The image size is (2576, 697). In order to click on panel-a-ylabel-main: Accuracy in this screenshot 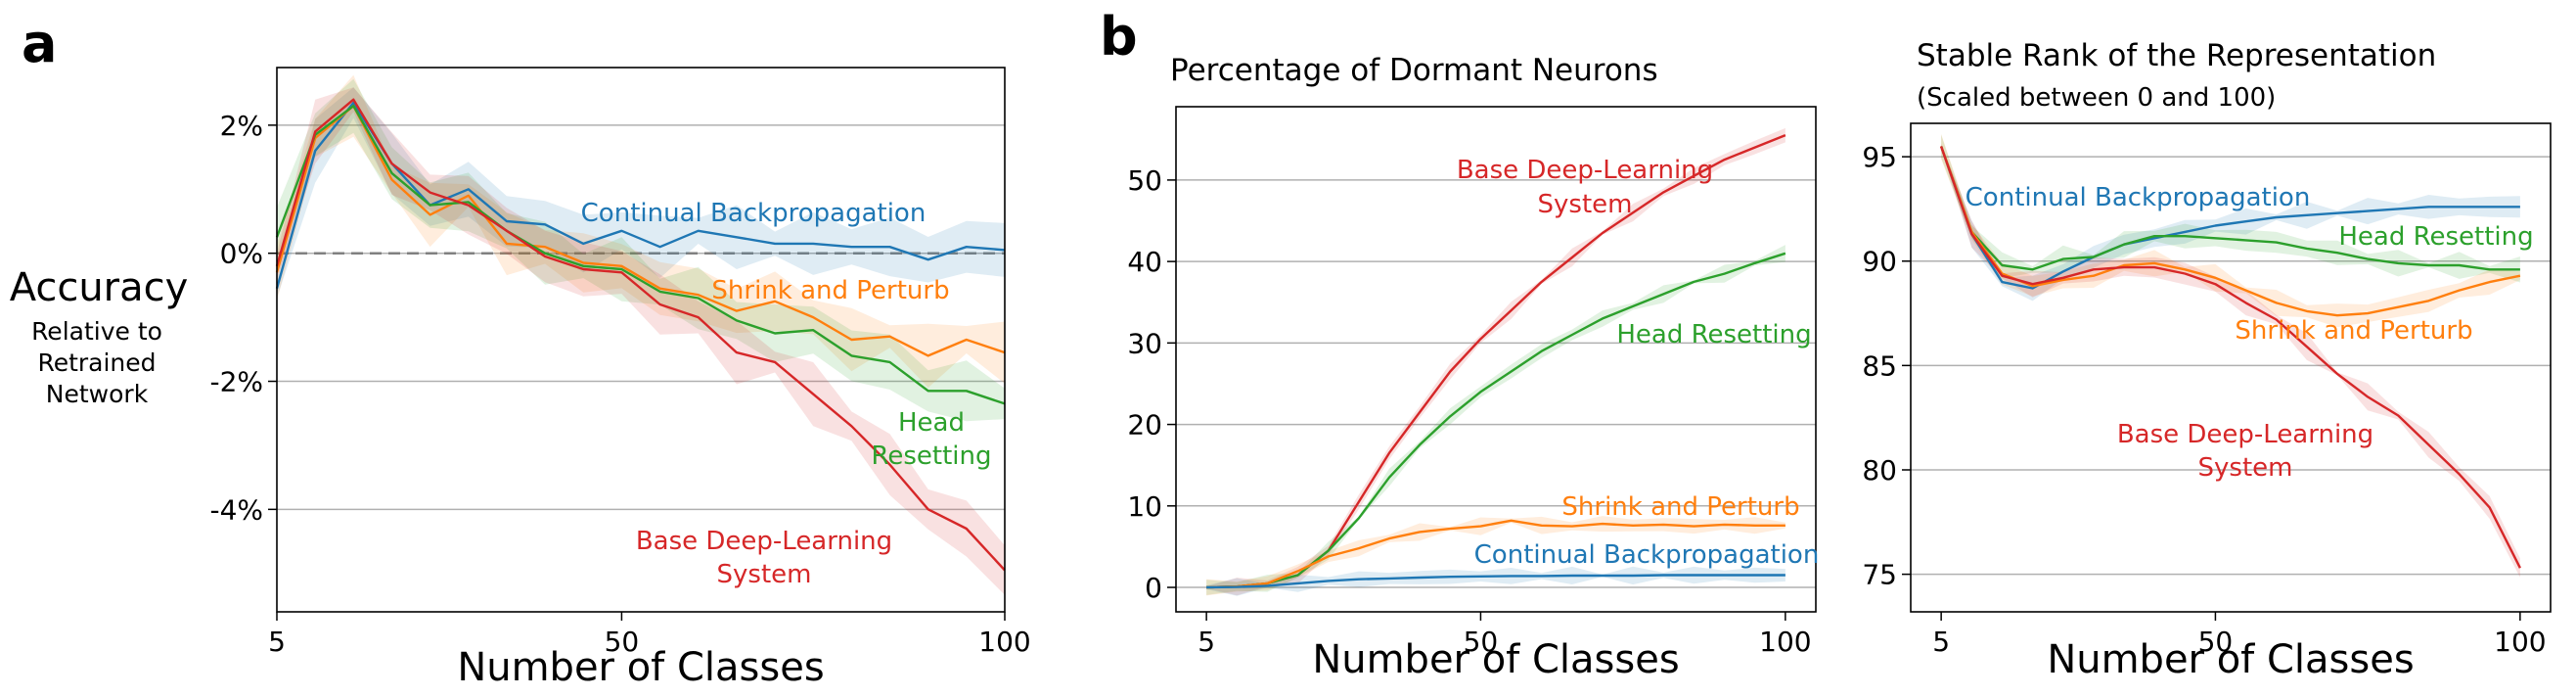, I will do `click(99, 287)`.